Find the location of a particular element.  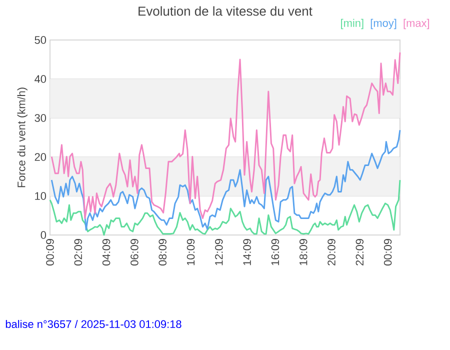

y-axis-title: Force du vent (km/h) is located at coordinates (22, 138).